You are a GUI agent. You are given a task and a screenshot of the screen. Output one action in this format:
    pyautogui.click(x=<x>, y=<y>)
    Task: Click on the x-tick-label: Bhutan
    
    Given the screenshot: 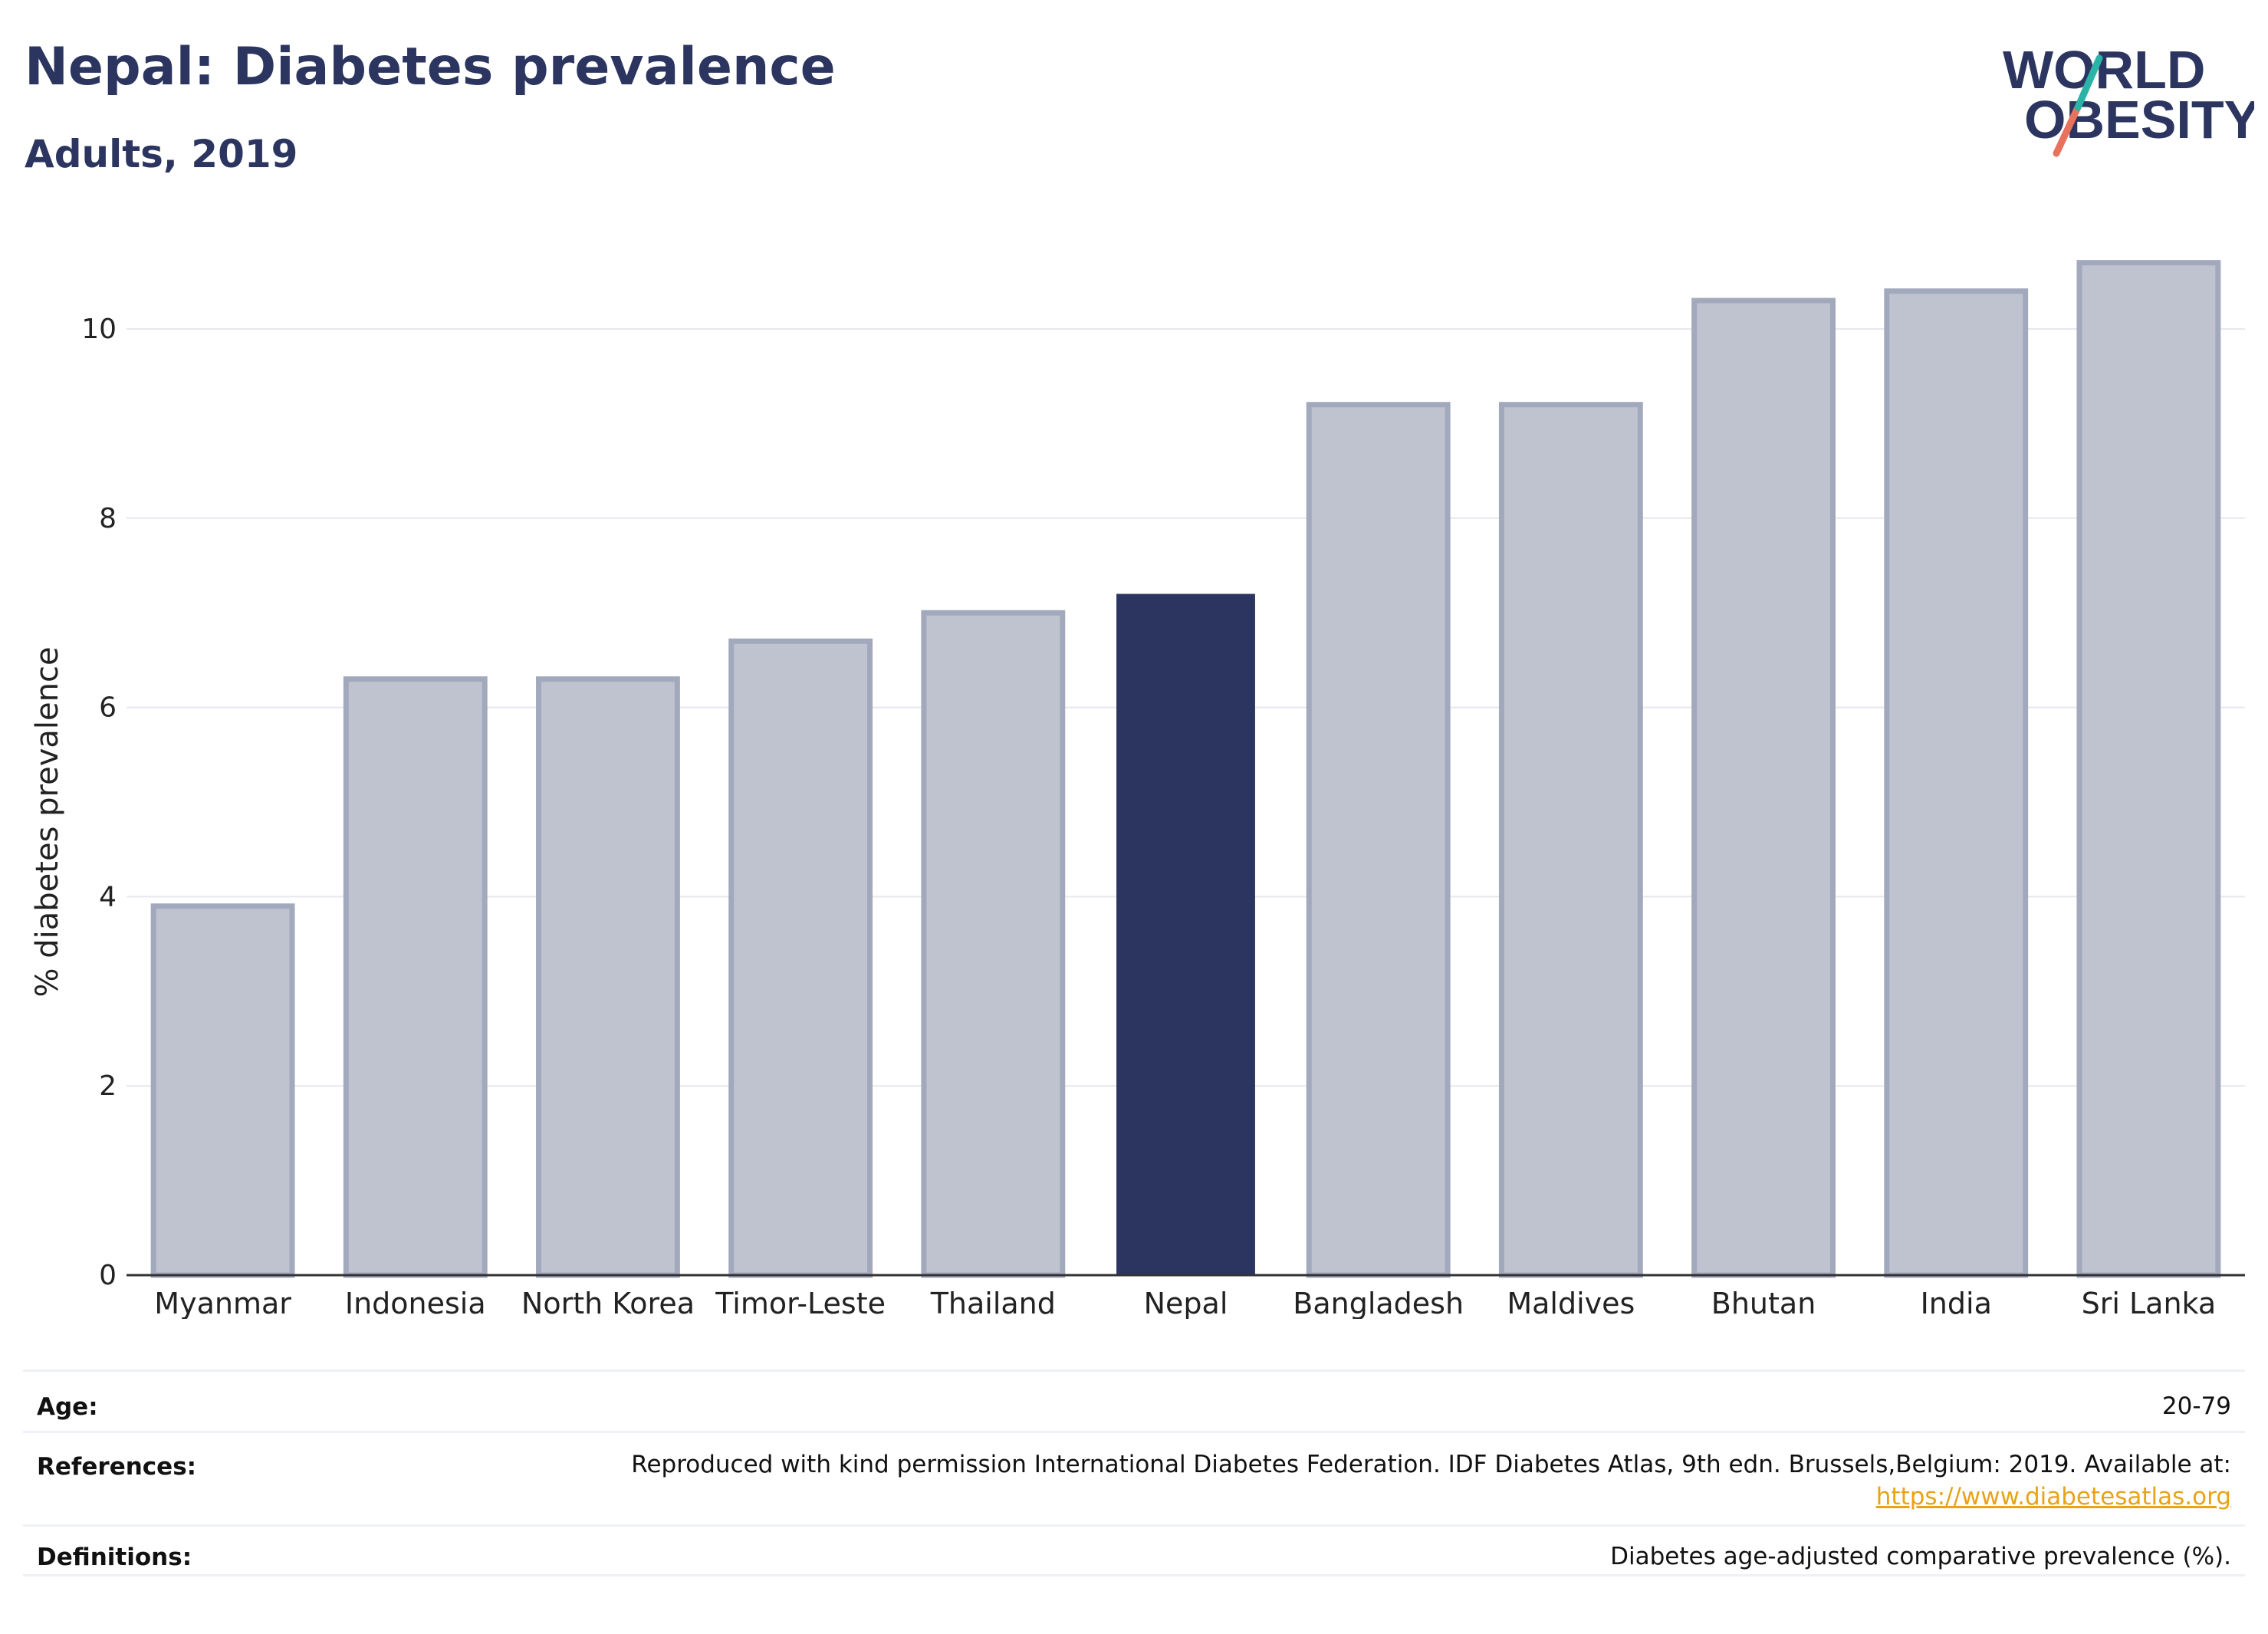 What is the action you would take?
    pyautogui.click(x=1763, y=1303)
    